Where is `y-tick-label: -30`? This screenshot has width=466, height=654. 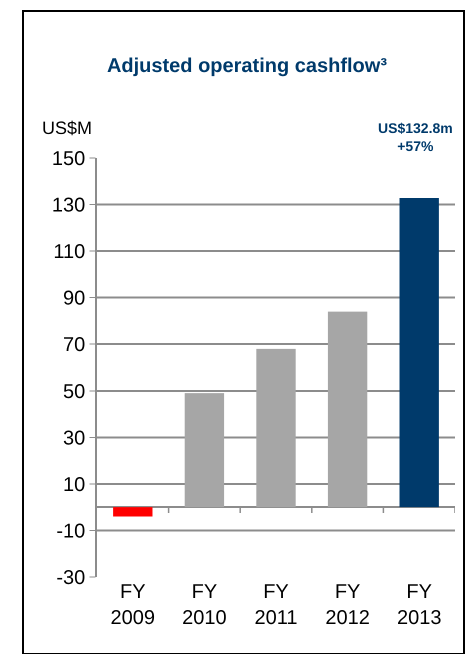 y-tick-label: -30 is located at coordinates (71, 578).